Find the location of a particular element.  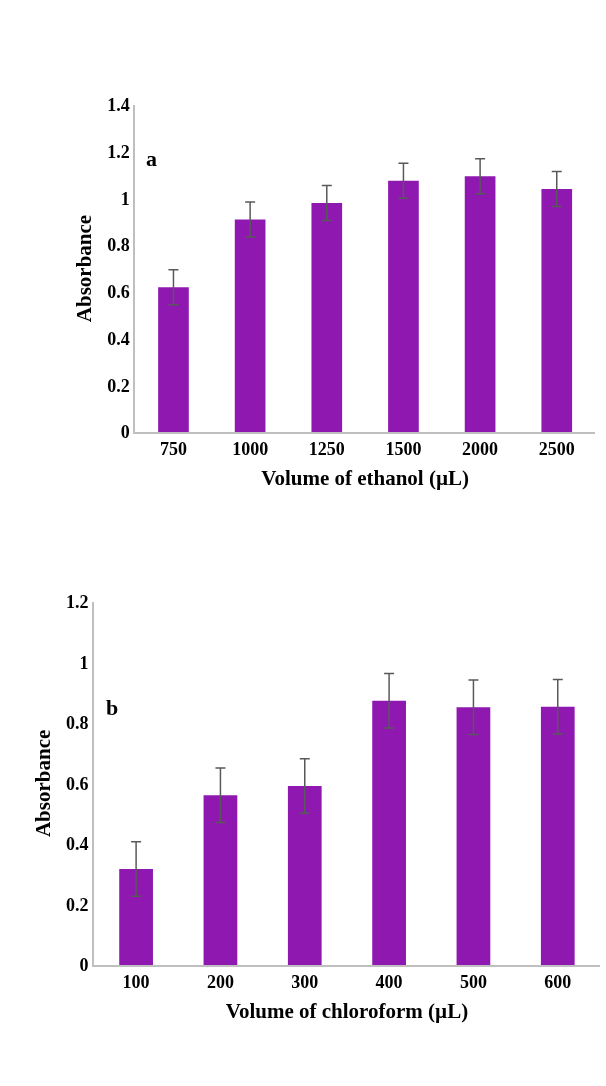

y-tick-label: 1.4 is located at coordinates (118, 105).